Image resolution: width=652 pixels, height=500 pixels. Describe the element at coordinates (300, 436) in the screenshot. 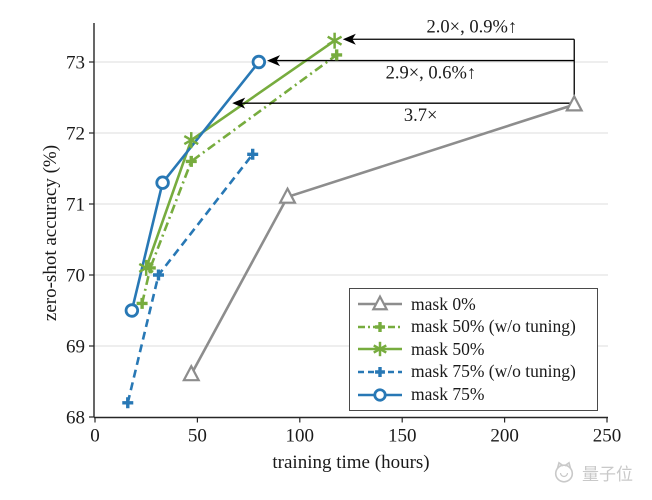

I see `x-tick-label-100: 100` at that location.